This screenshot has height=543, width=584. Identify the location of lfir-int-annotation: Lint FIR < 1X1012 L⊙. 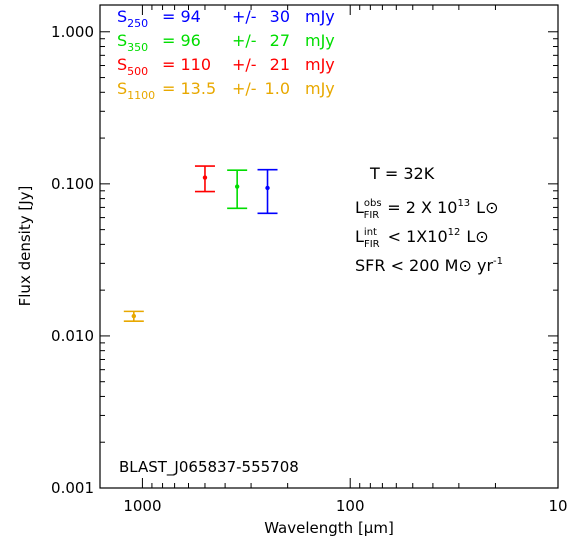
(422, 238).